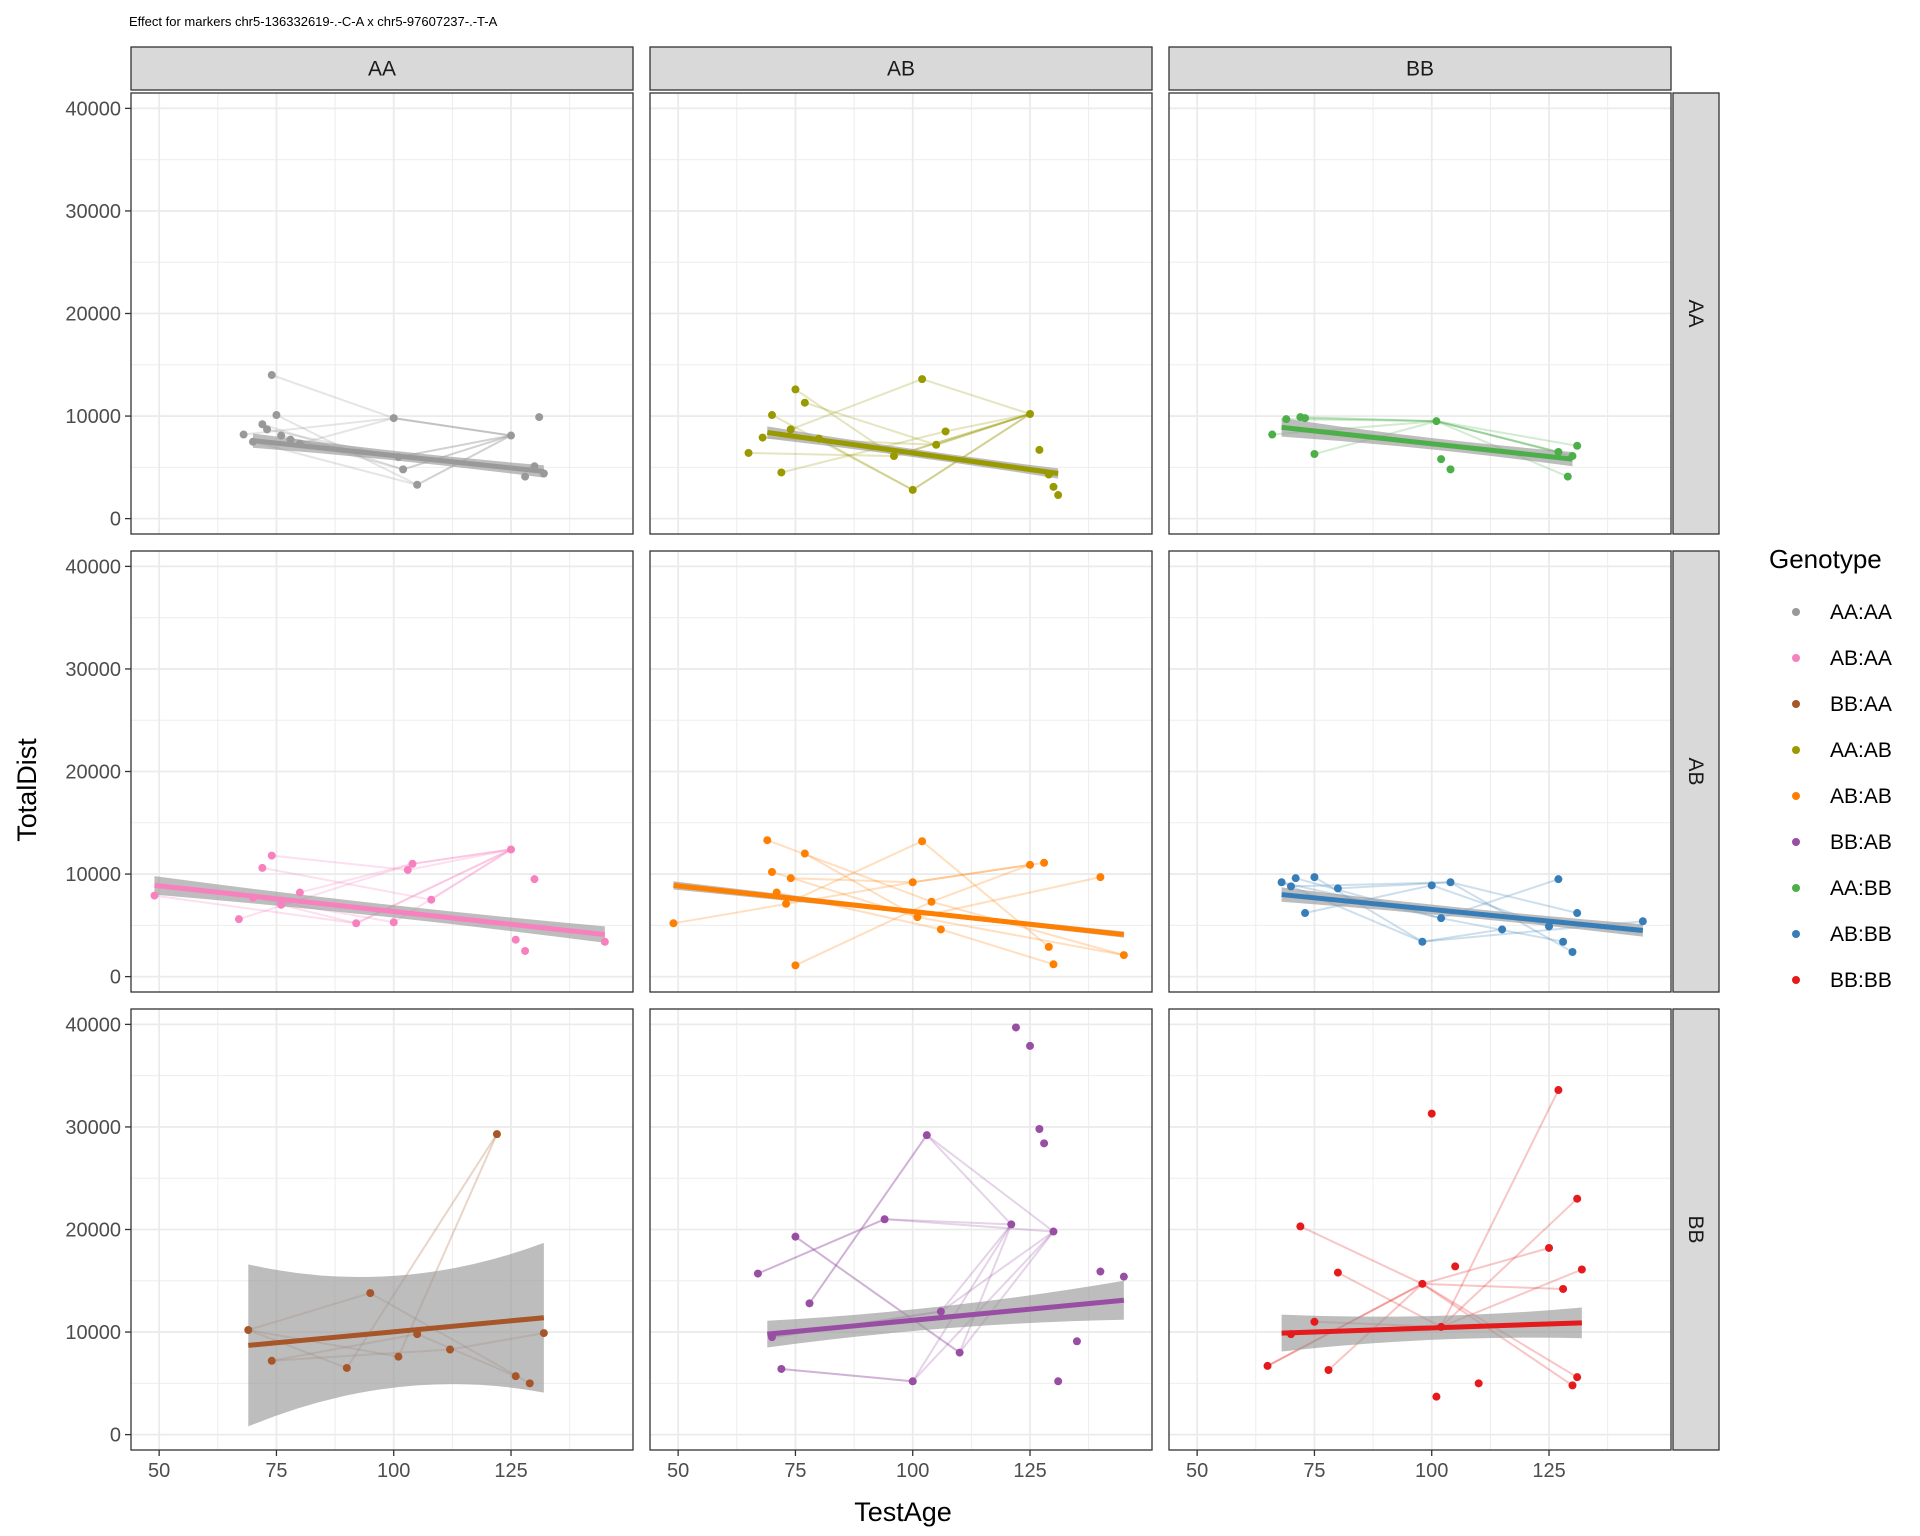 Image resolution: width=1920 pixels, height=1536 pixels. Describe the element at coordinates (1861, 934) in the screenshot. I see `legend-label: AB:BB` at that location.